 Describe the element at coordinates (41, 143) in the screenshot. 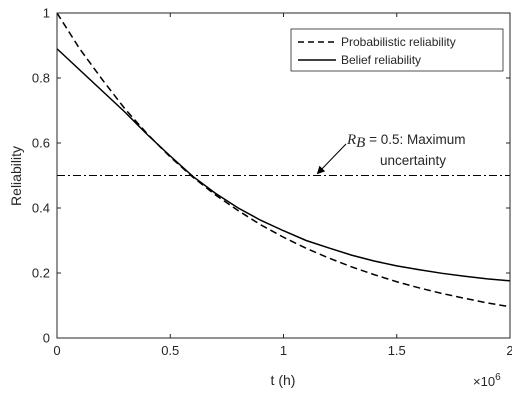

I see `y-tick-label: 0.6` at that location.